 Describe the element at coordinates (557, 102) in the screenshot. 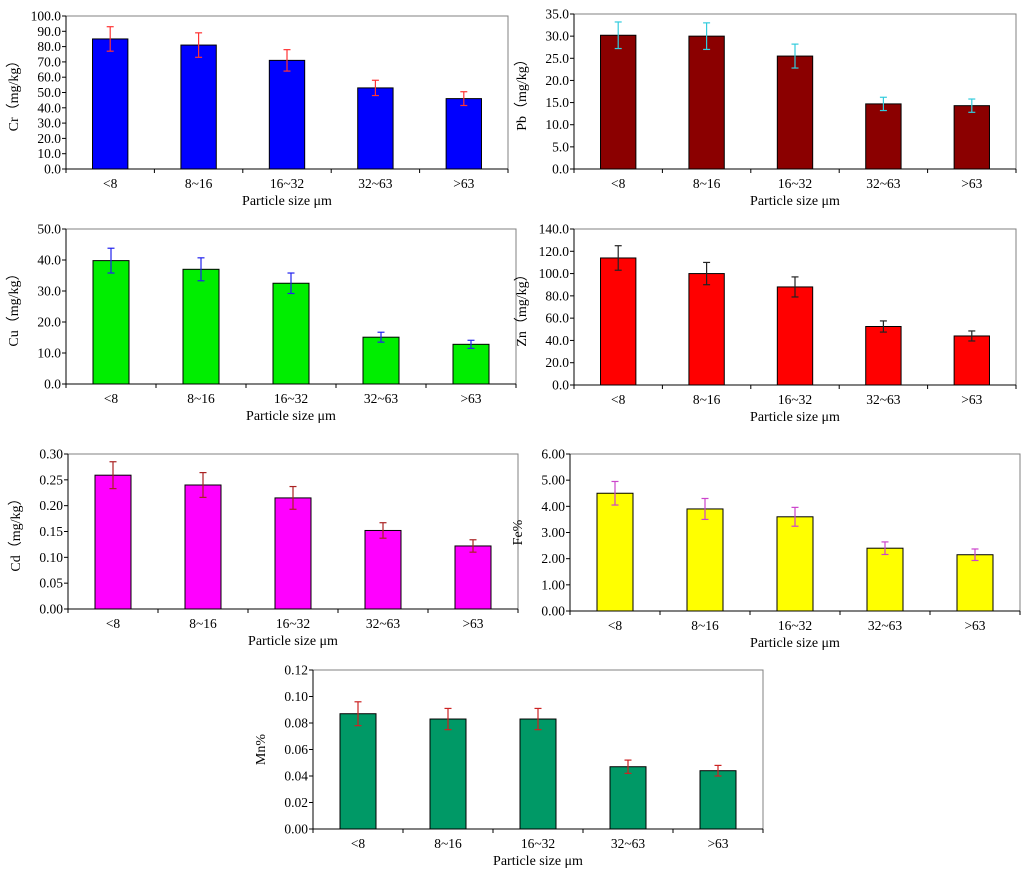

I see `y-tick-label: 15.0` at that location.